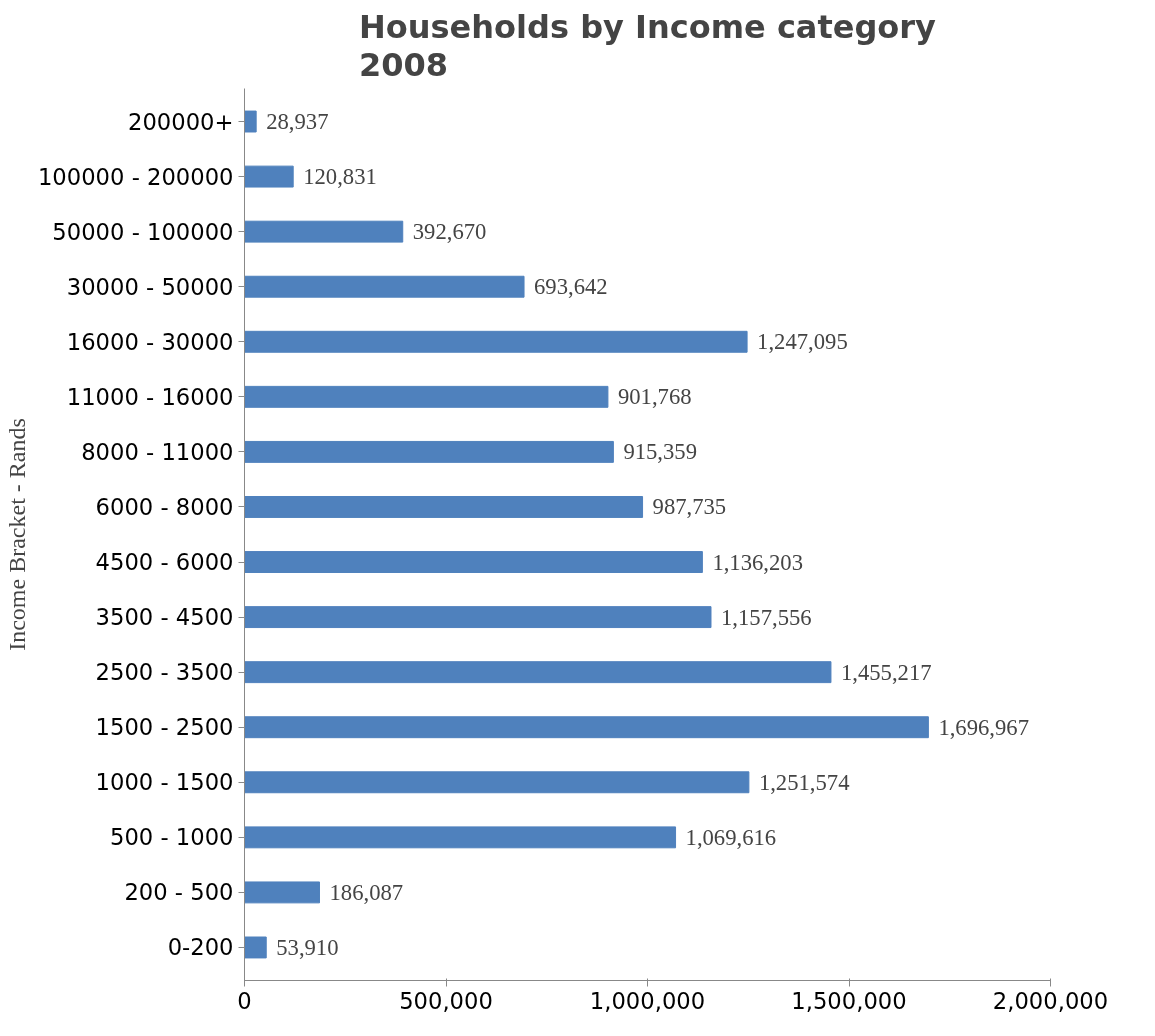 This screenshot has height=1036, width=1155. What do you see at coordinates (886, 672) in the screenshot?
I see `data-label: 1,455,217` at bounding box center [886, 672].